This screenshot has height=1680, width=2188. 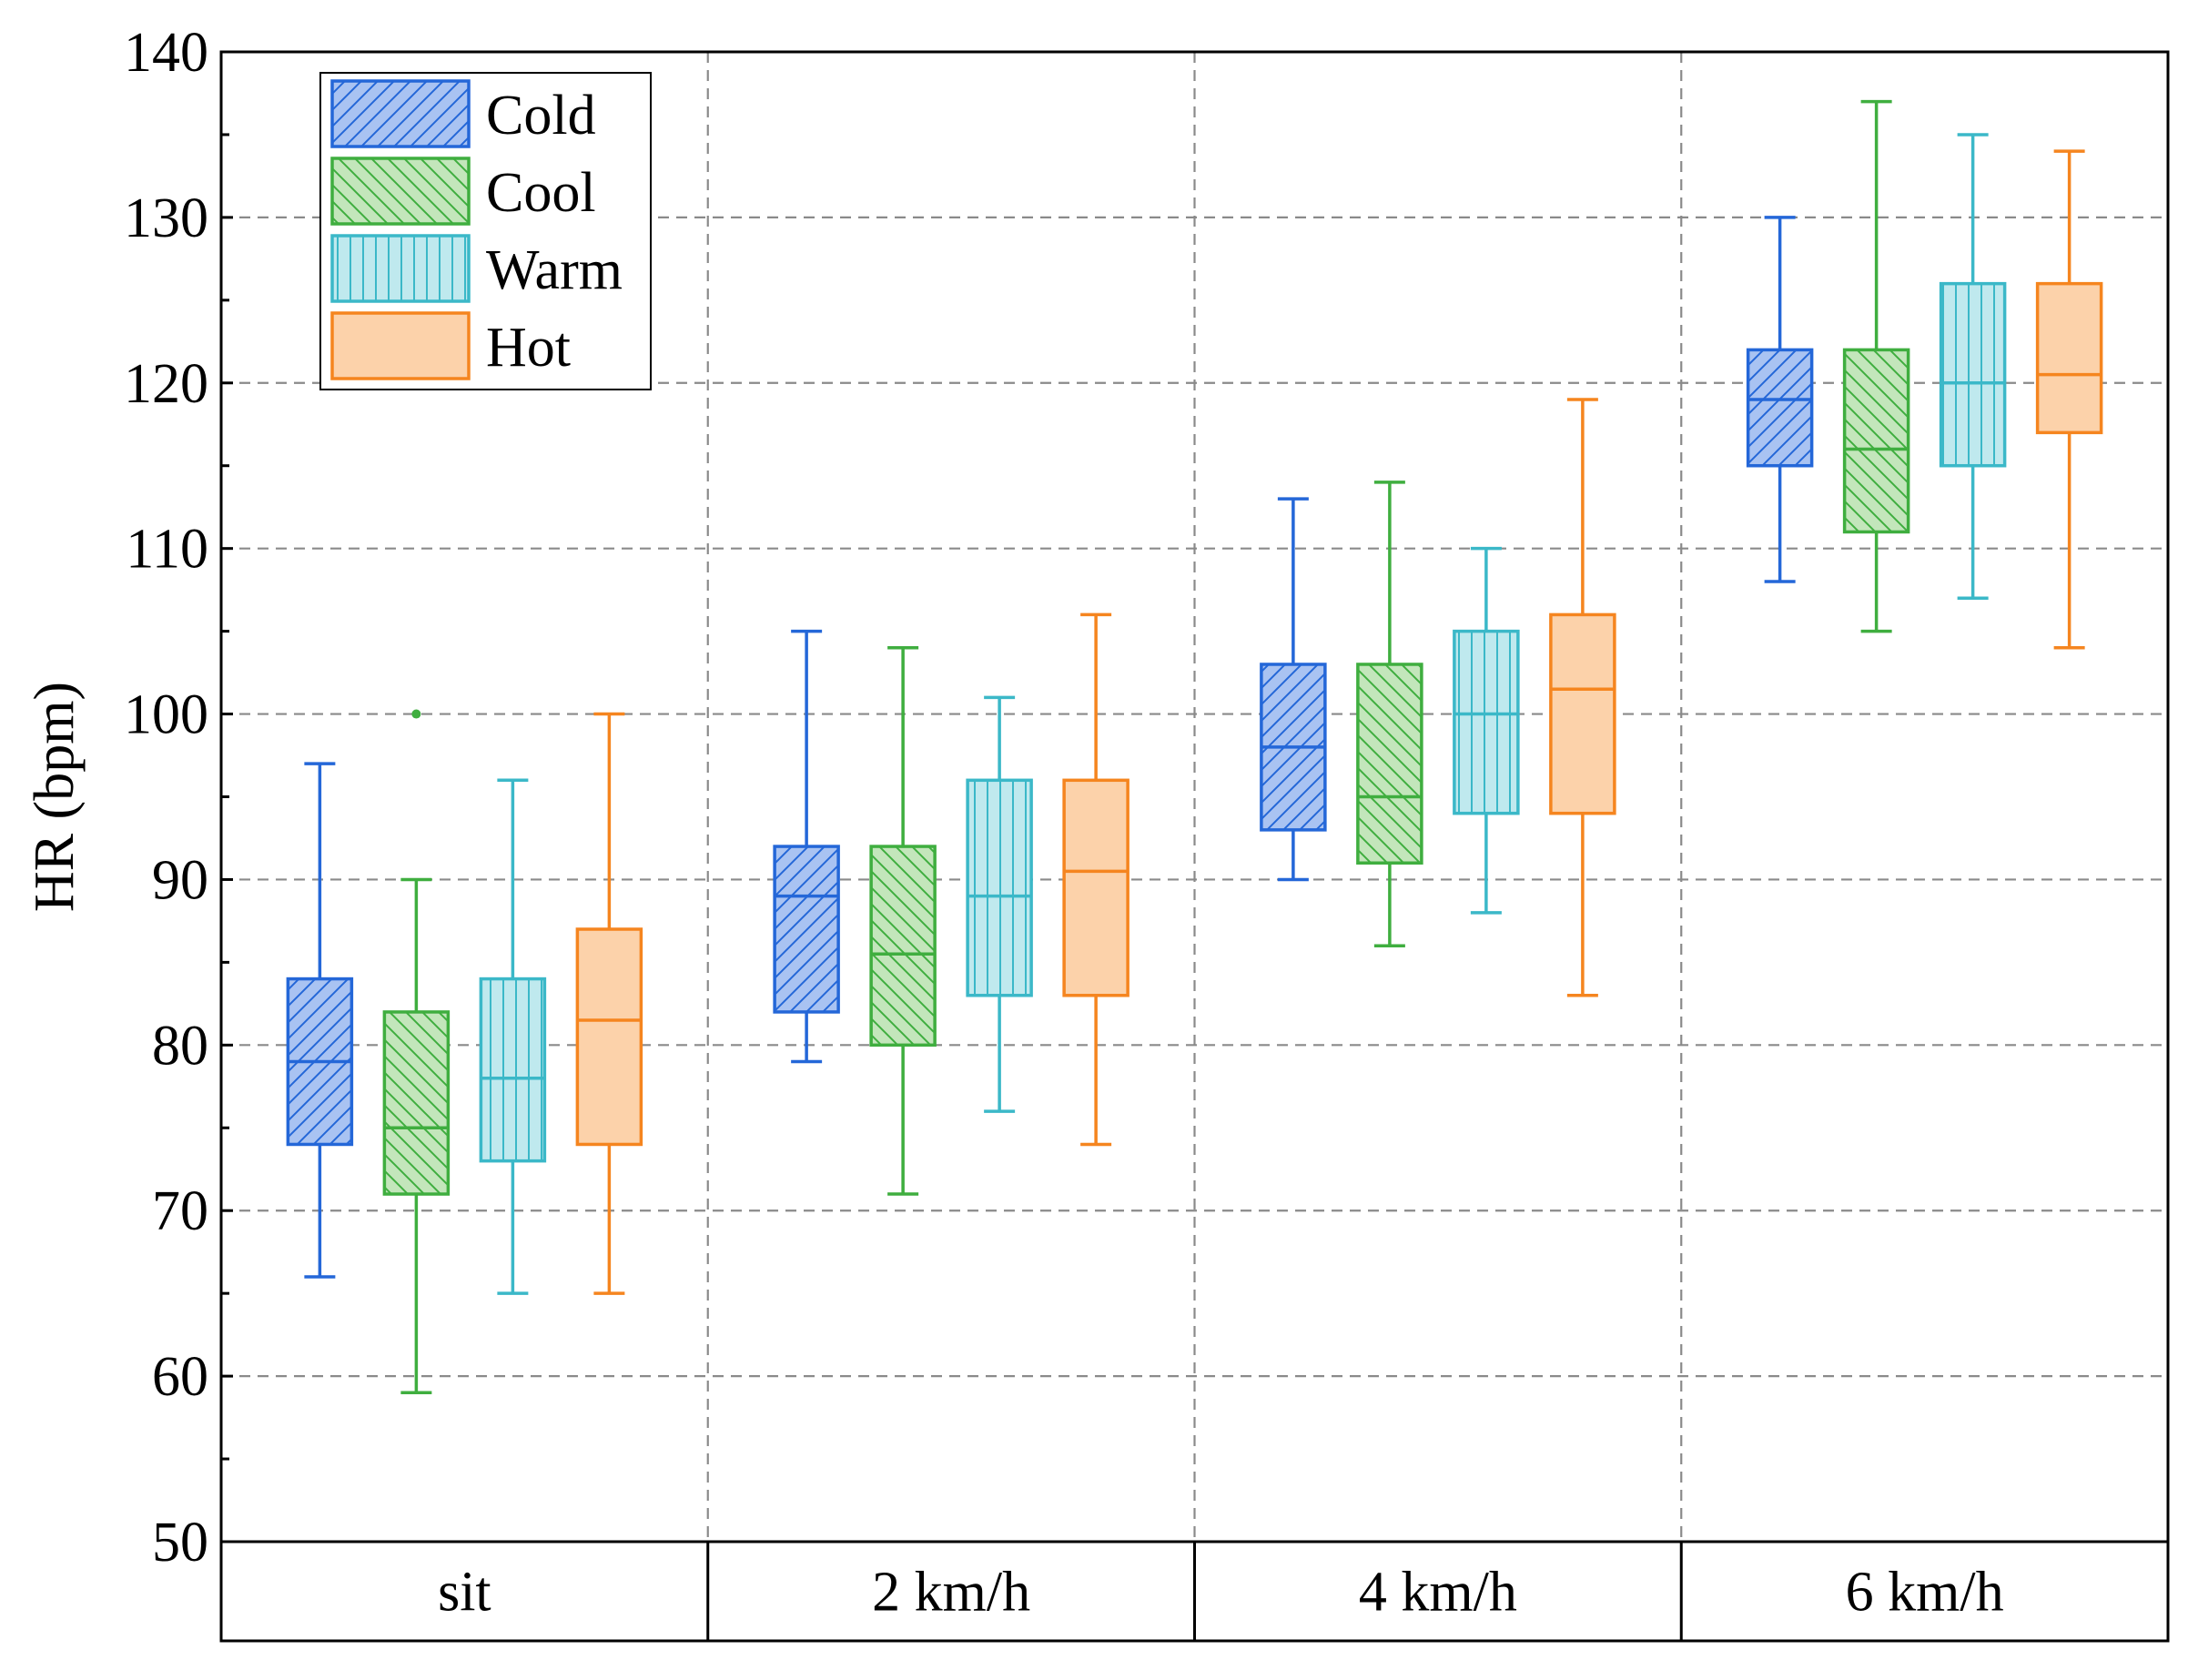 I want to click on box-cold-2-km-h, so click(x=807, y=846).